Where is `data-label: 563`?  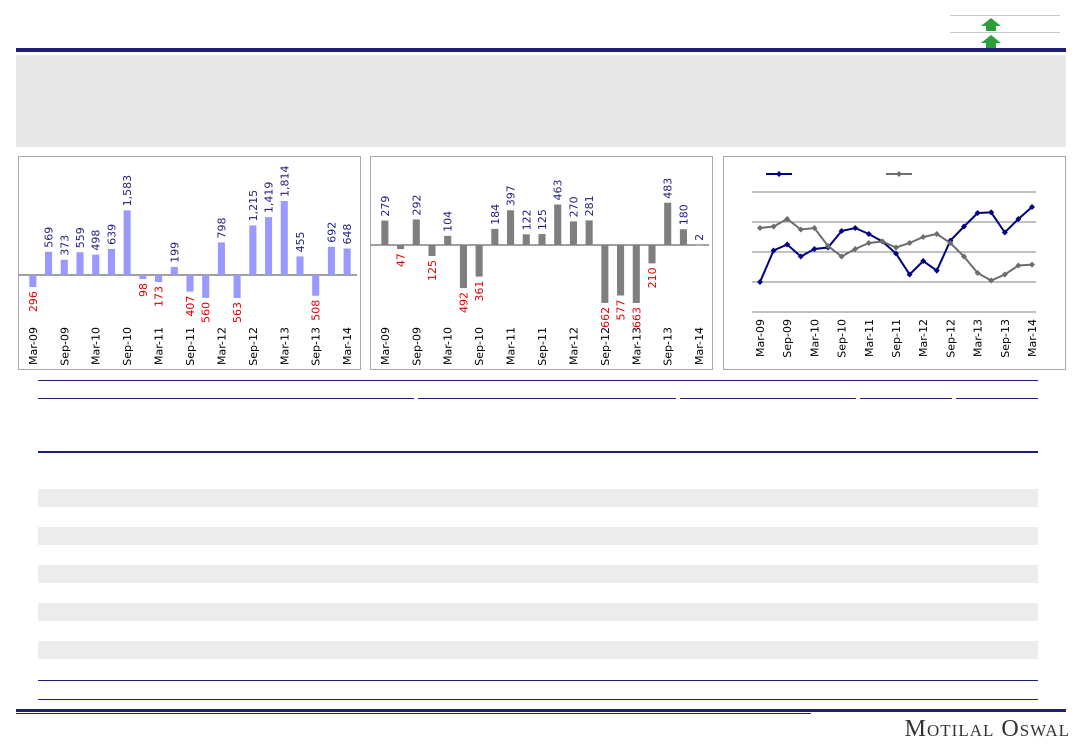 data-label: 563 is located at coordinates (237, 312).